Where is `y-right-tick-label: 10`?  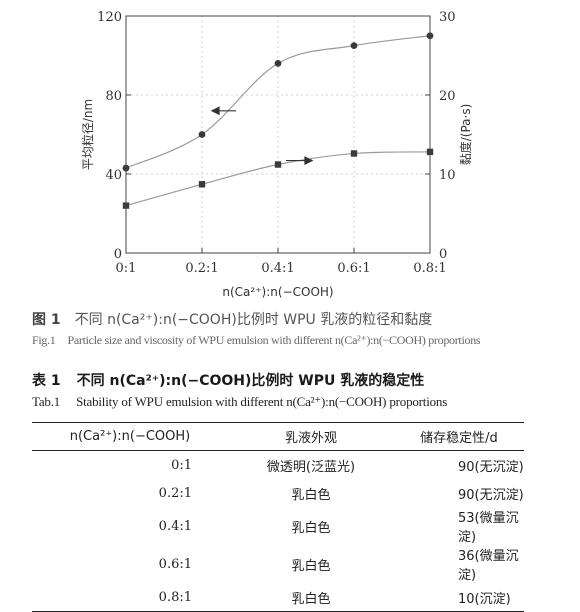 y-right-tick-label: 10 is located at coordinates (447, 175).